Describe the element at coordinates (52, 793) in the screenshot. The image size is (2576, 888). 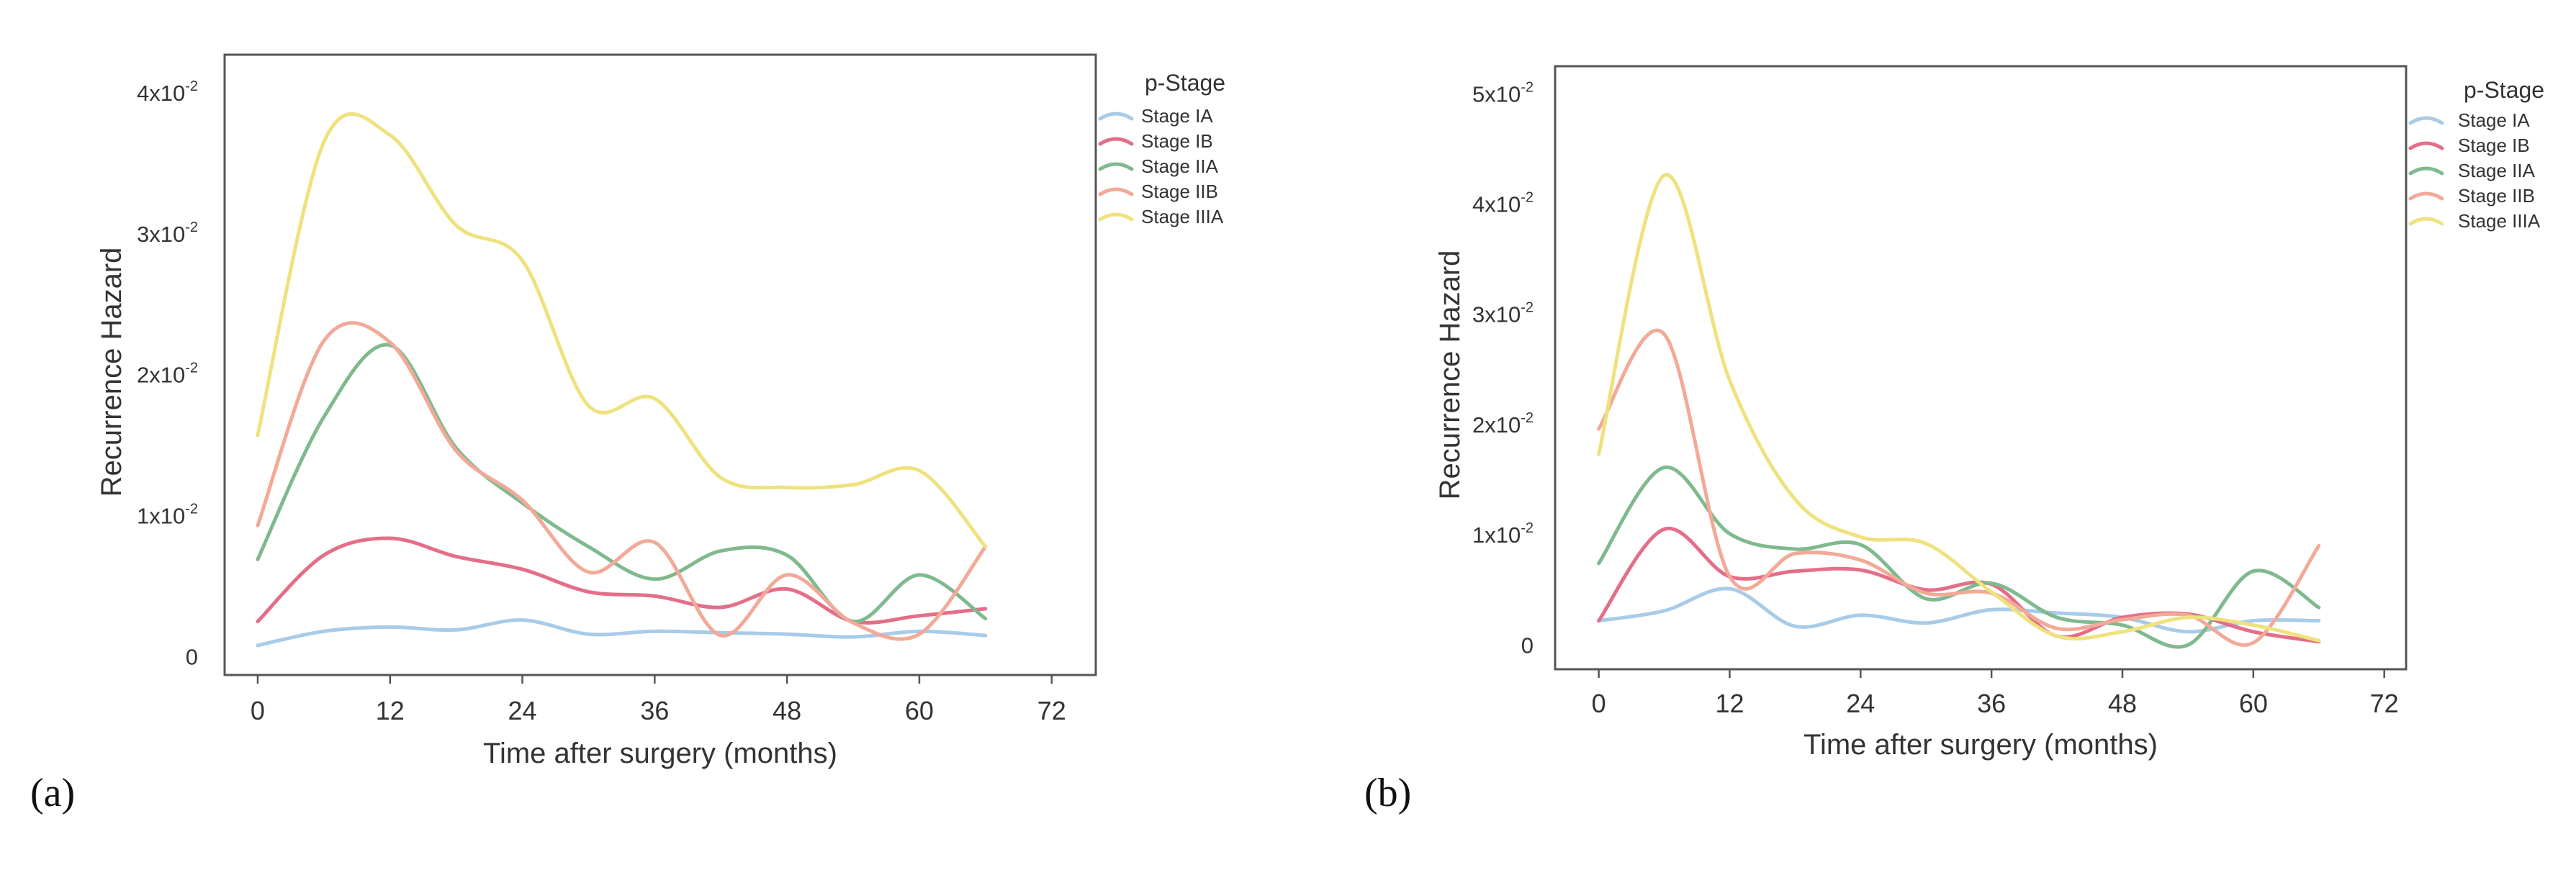
I see `panel-label-a: (a)` at that location.